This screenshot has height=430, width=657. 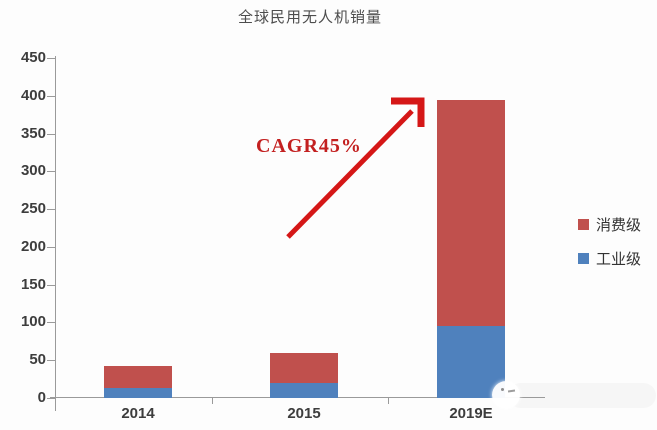 I want to click on y-axis-tick-label: 200, so click(x=33, y=246).